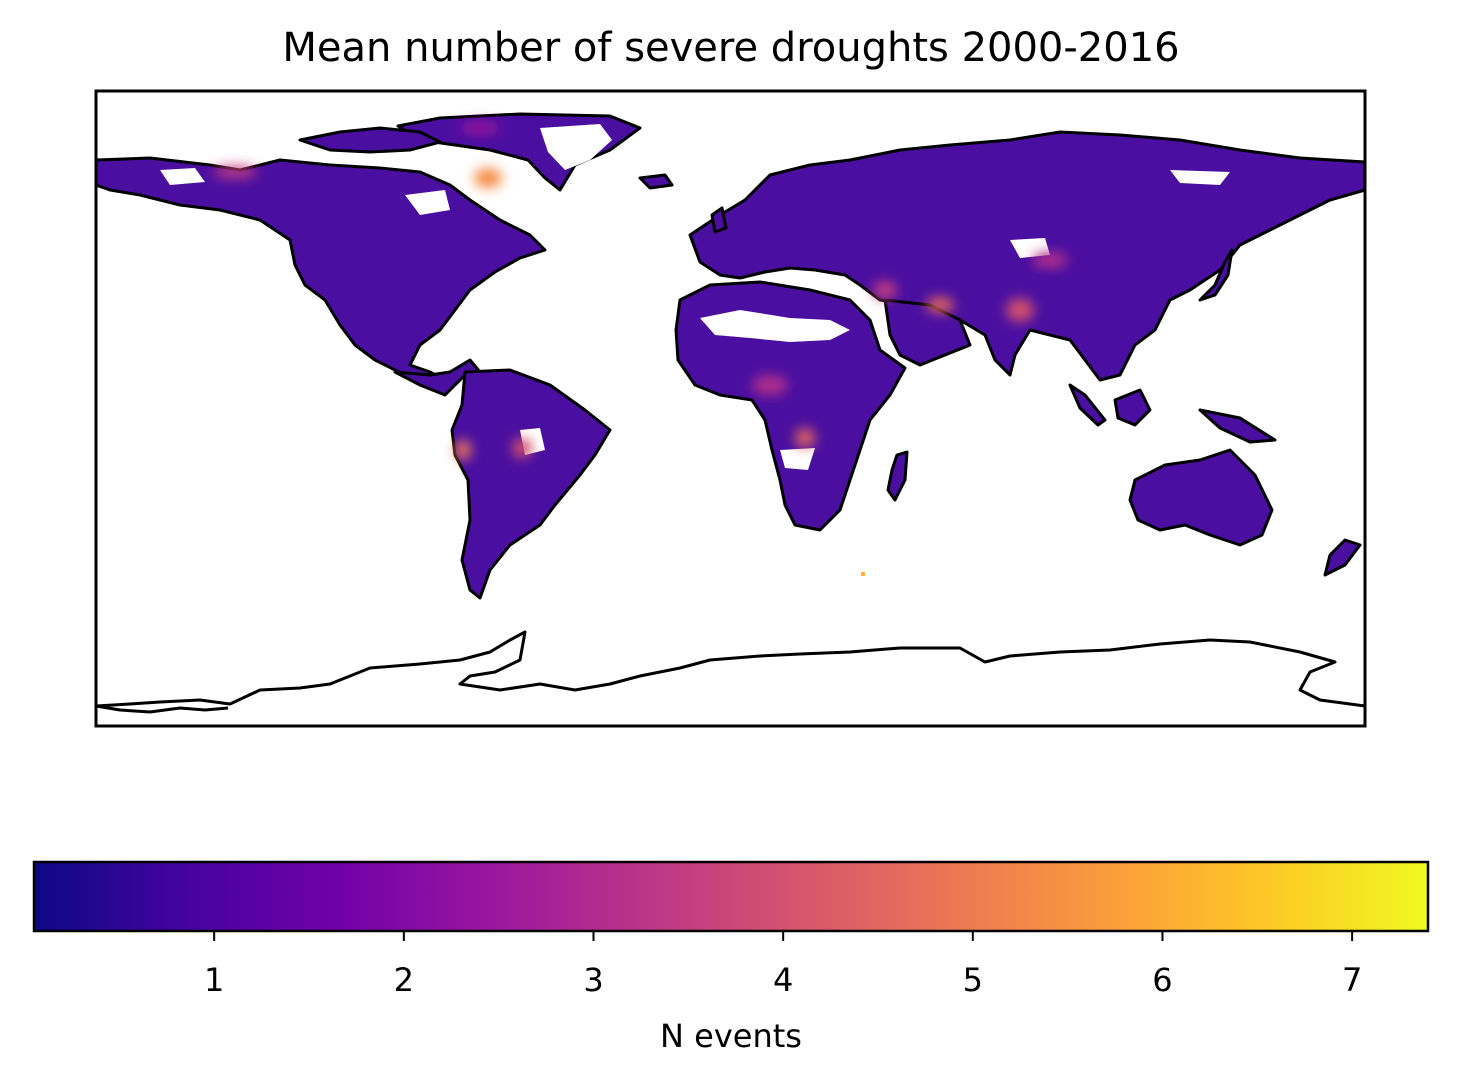  Describe the element at coordinates (731, 896) in the screenshot. I see `colorbar-gradient` at that location.